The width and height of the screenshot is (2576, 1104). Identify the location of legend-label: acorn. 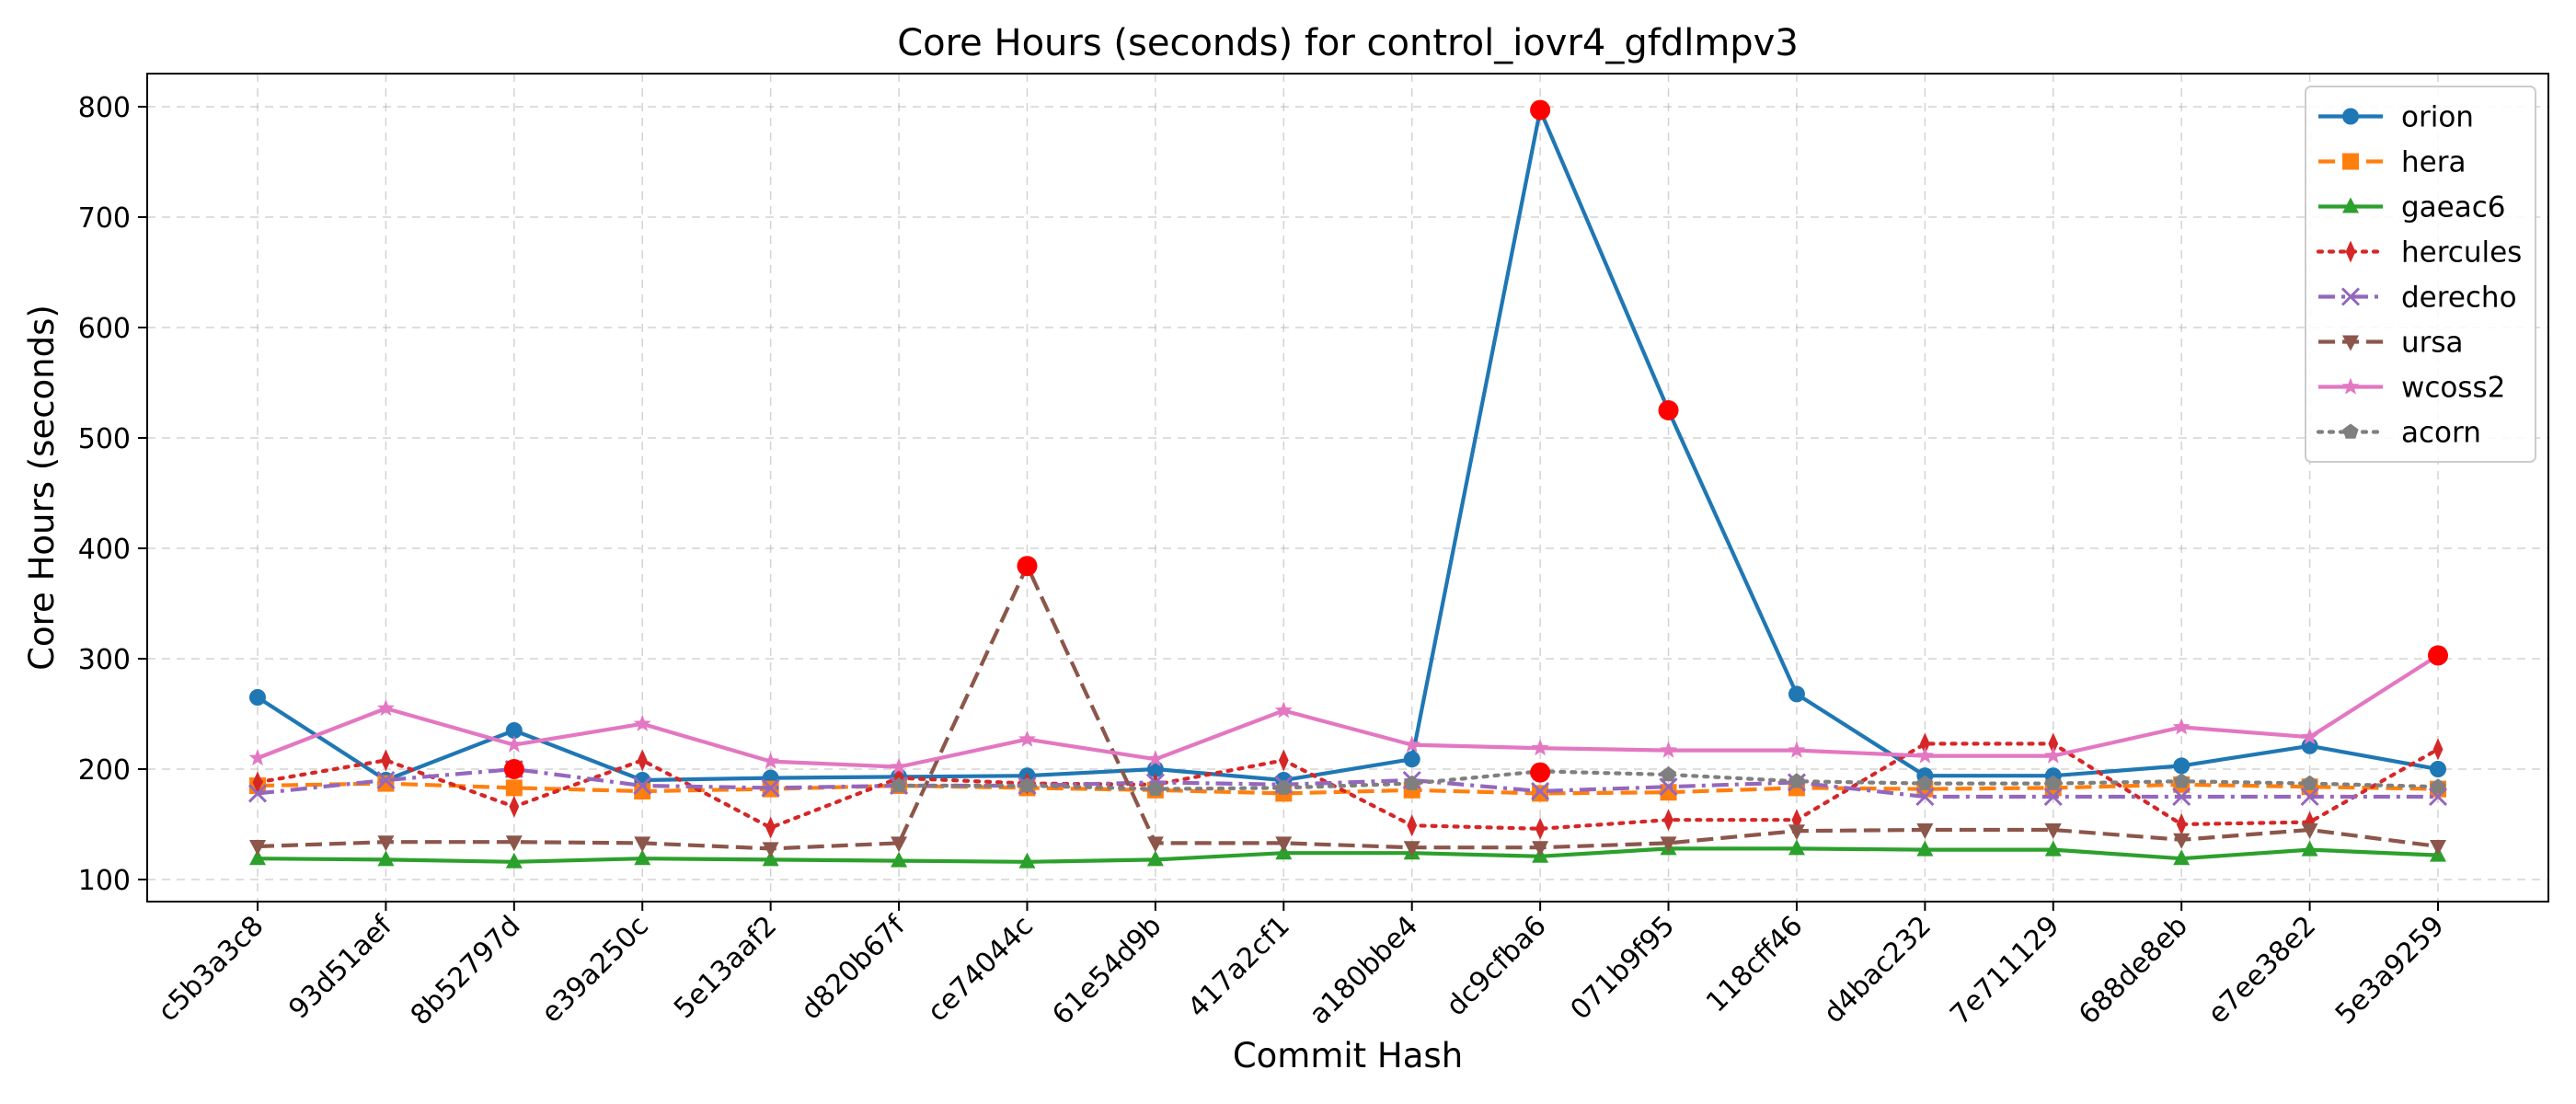
(2441, 433).